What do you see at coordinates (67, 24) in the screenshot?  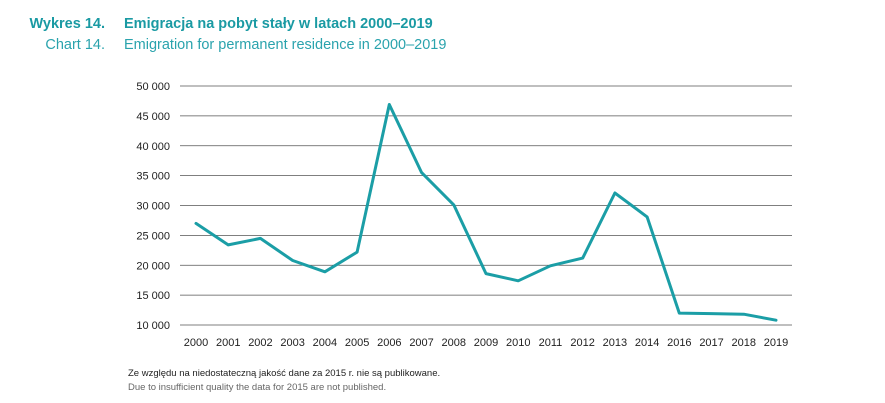 I see `chart-number-polish: Wykres 14.` at bounding box center [67, 24].